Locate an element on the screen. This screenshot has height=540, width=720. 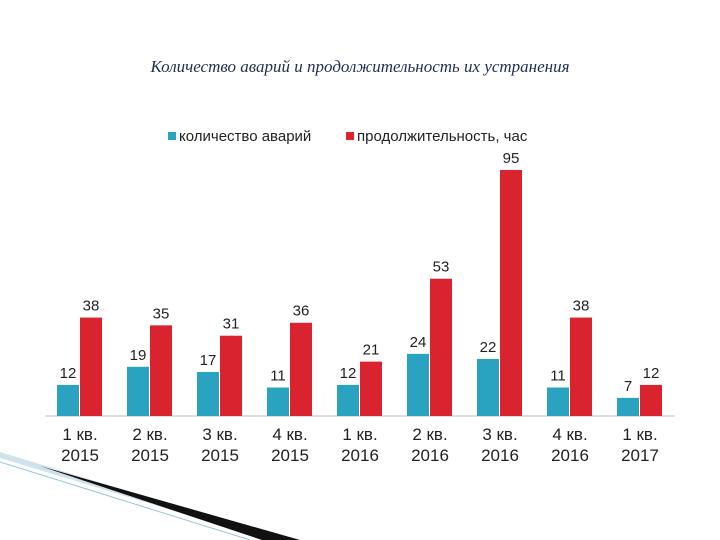
data-label: 24 is located at coordinates (418, 342).